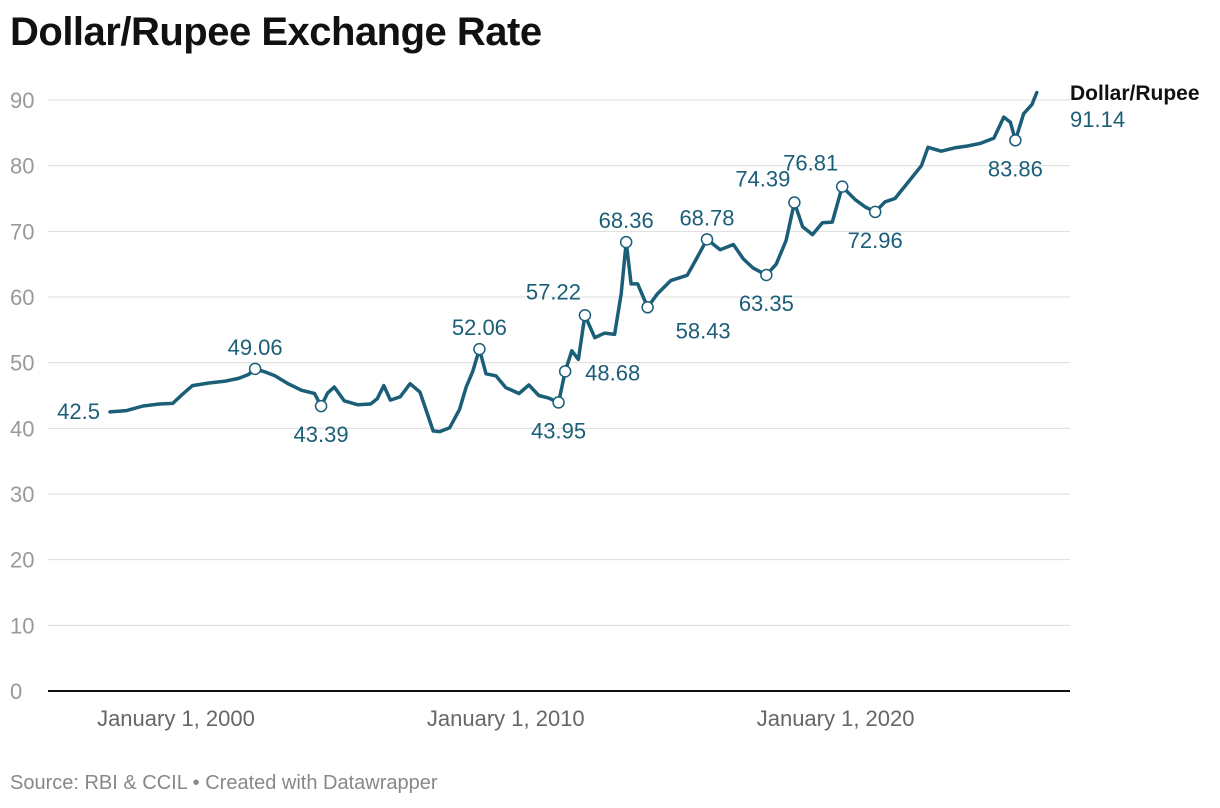 Image resolution: width=1220 pixels, height=808 pixels. I want to click on annotation-label: 76.81, so click(810, 163).